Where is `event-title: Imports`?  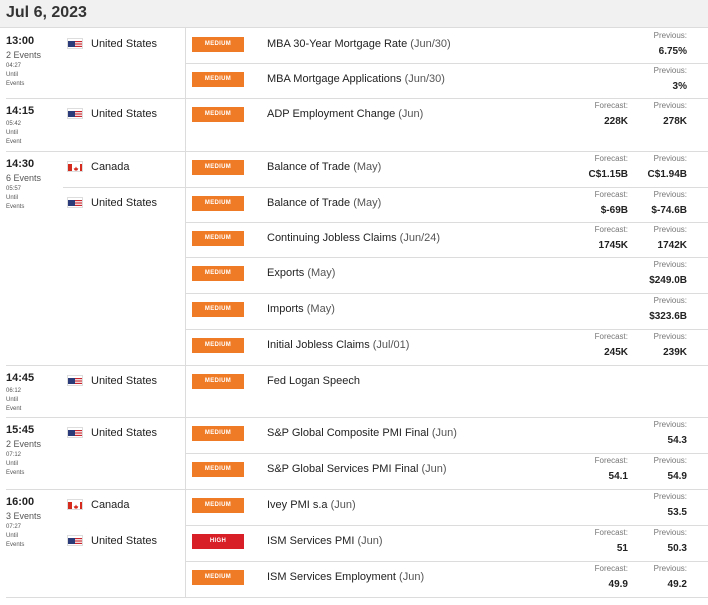
event-title: Imports is located at coordinates (285, 309).